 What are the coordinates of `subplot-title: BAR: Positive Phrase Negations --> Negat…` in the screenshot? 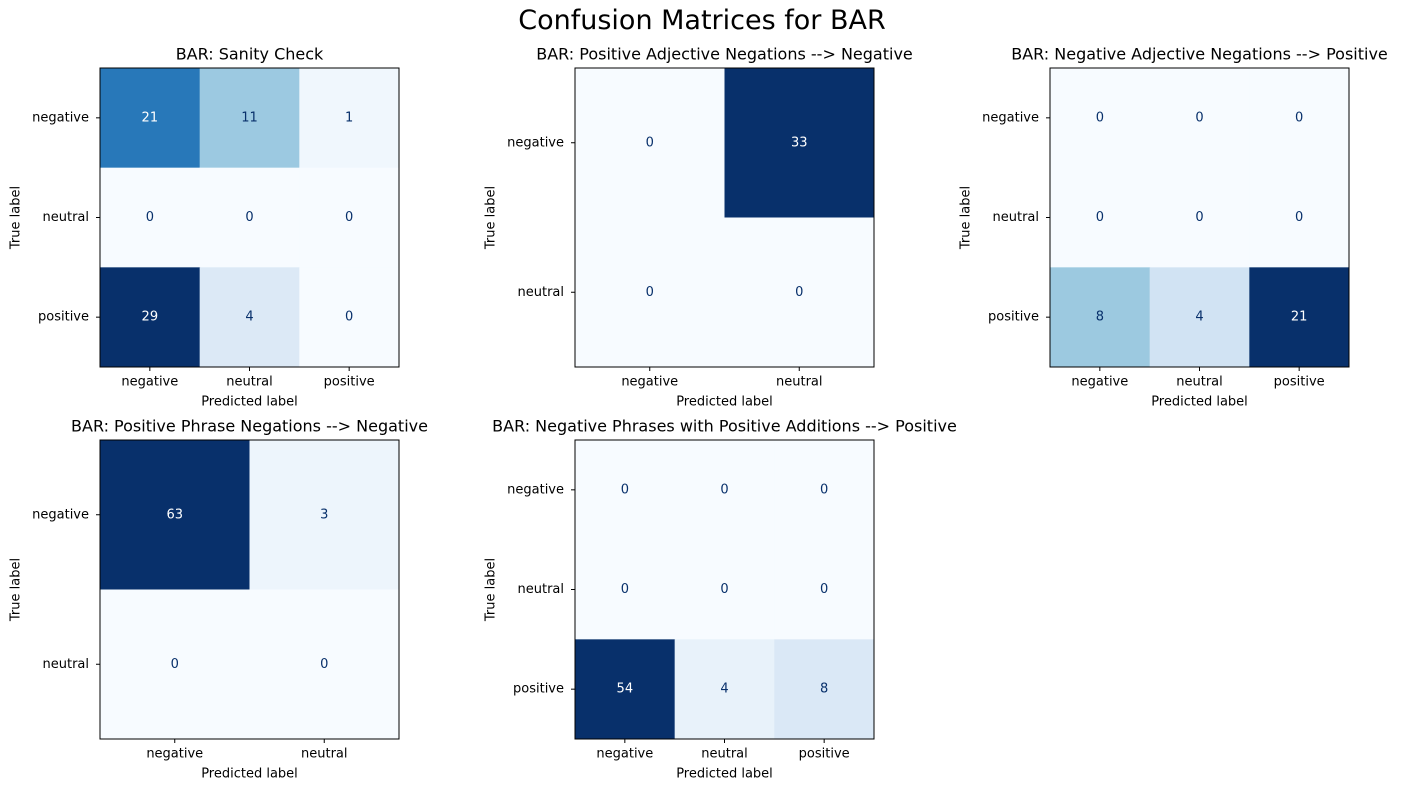 It's located at (249, 426).